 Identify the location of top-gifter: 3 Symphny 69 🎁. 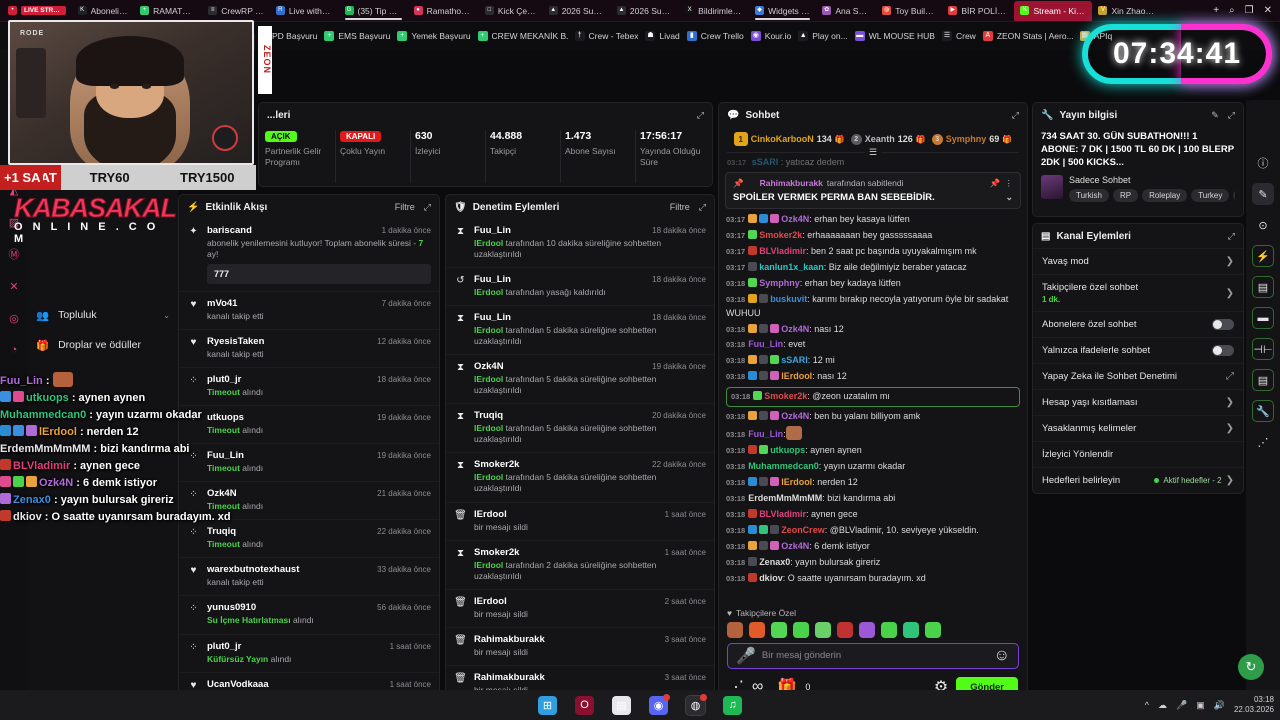
(971, 139).